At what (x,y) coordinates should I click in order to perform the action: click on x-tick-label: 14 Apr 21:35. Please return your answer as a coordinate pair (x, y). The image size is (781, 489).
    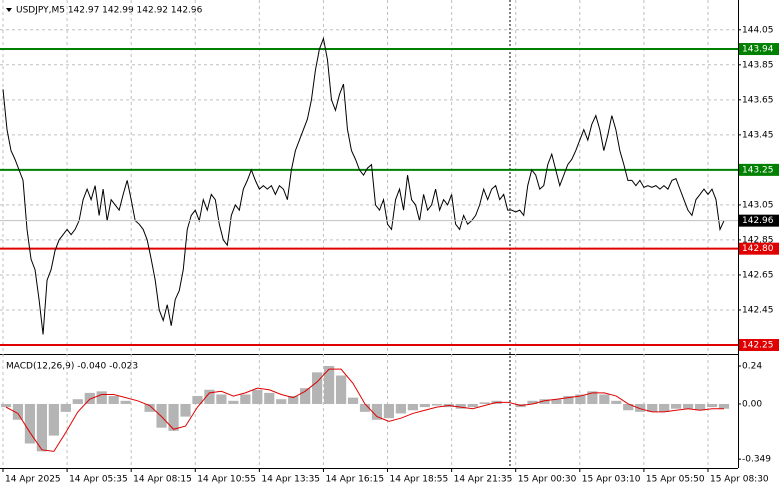
    Looking at the image, I should click on (483, 480).